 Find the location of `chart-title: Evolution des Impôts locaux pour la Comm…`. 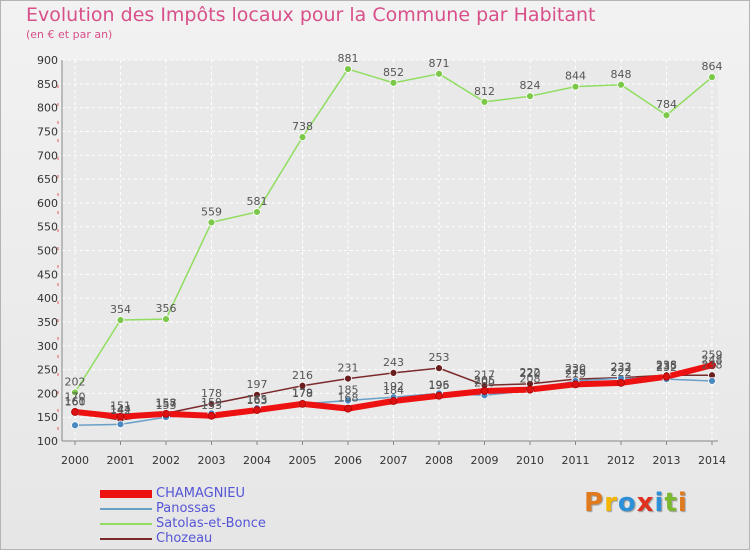

chart-title: Evolution des Impôts locaux pour la Comm… is located at coordinates (311, 15).